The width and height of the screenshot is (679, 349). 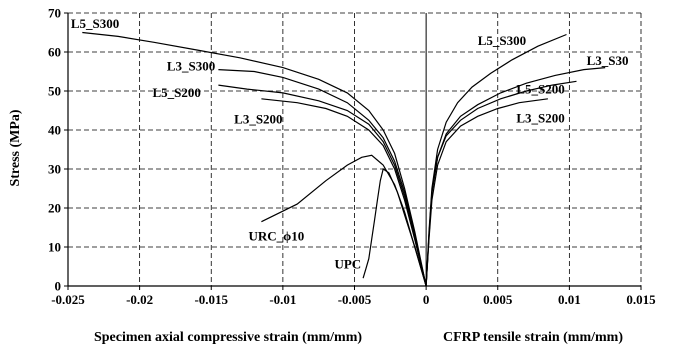 What do you see at coordinates (54, 91) in the screenshot?
I see `y-tick-label: 50` at bounding box center [54, 91].